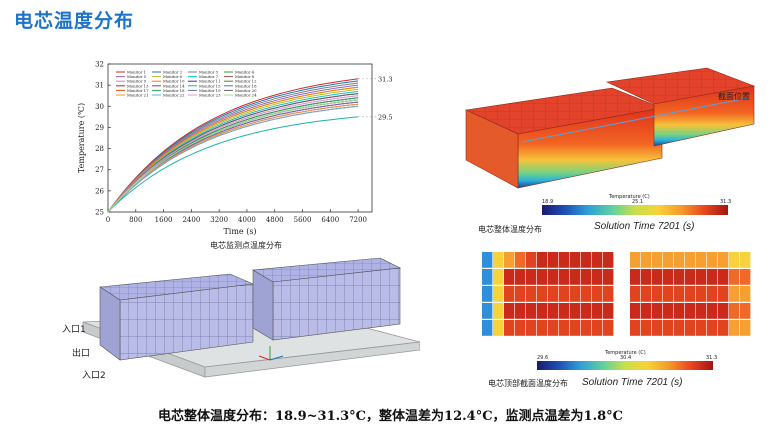 The width and height of the screenshot is (781, 435). What do you see at coordinates (239, 231) in the screenshot?
I see `x-axis-label: Time (s)` at bounding box center [239, 231].